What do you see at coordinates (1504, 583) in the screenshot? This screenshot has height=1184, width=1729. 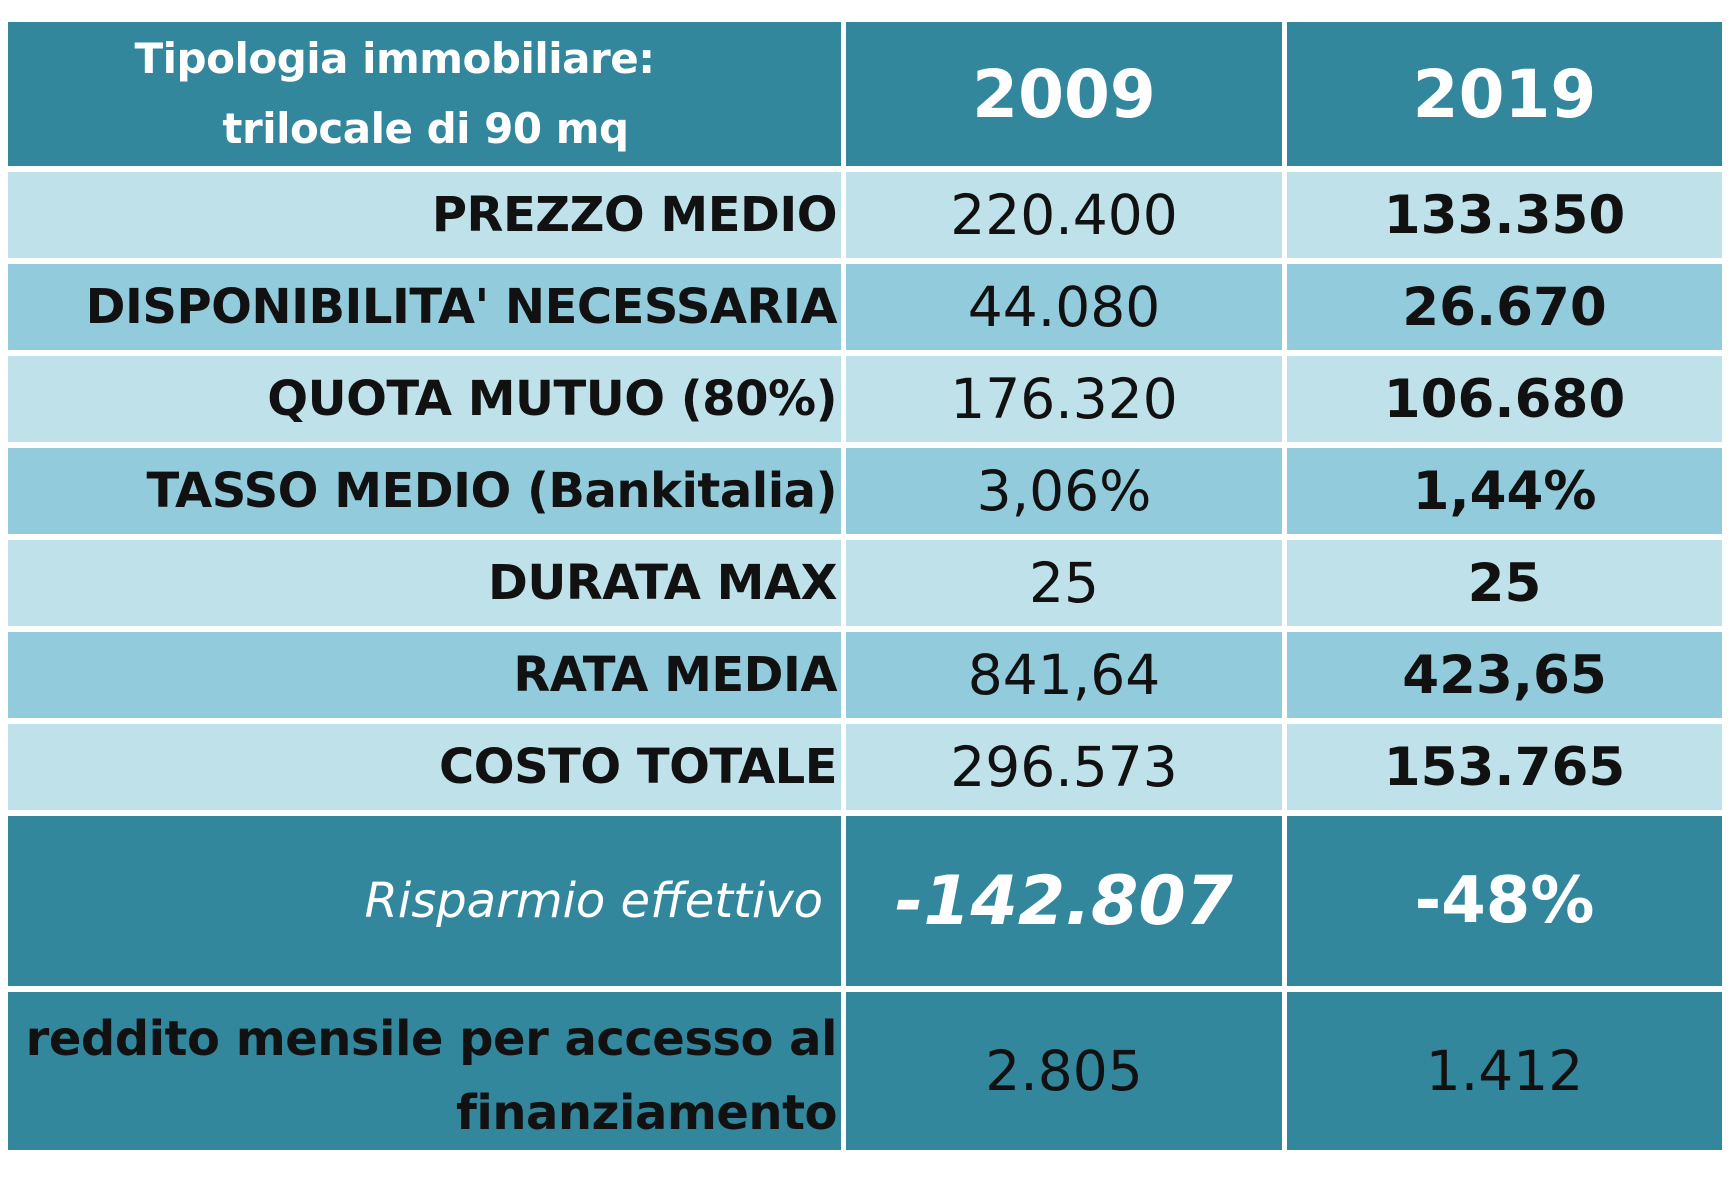 I see `row-value-2019: 25` at bounding box center [1504, 583].